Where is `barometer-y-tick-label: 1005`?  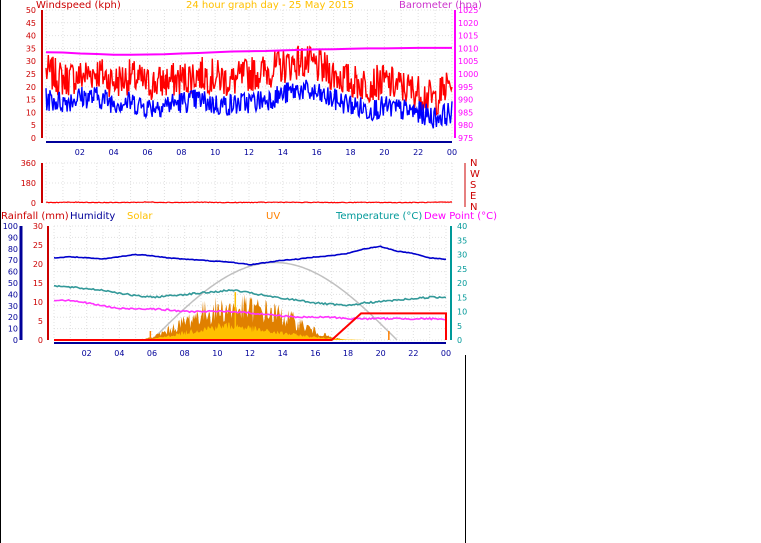 barometer-y-tick-label: 1005 is located at coordinates (468, 61).